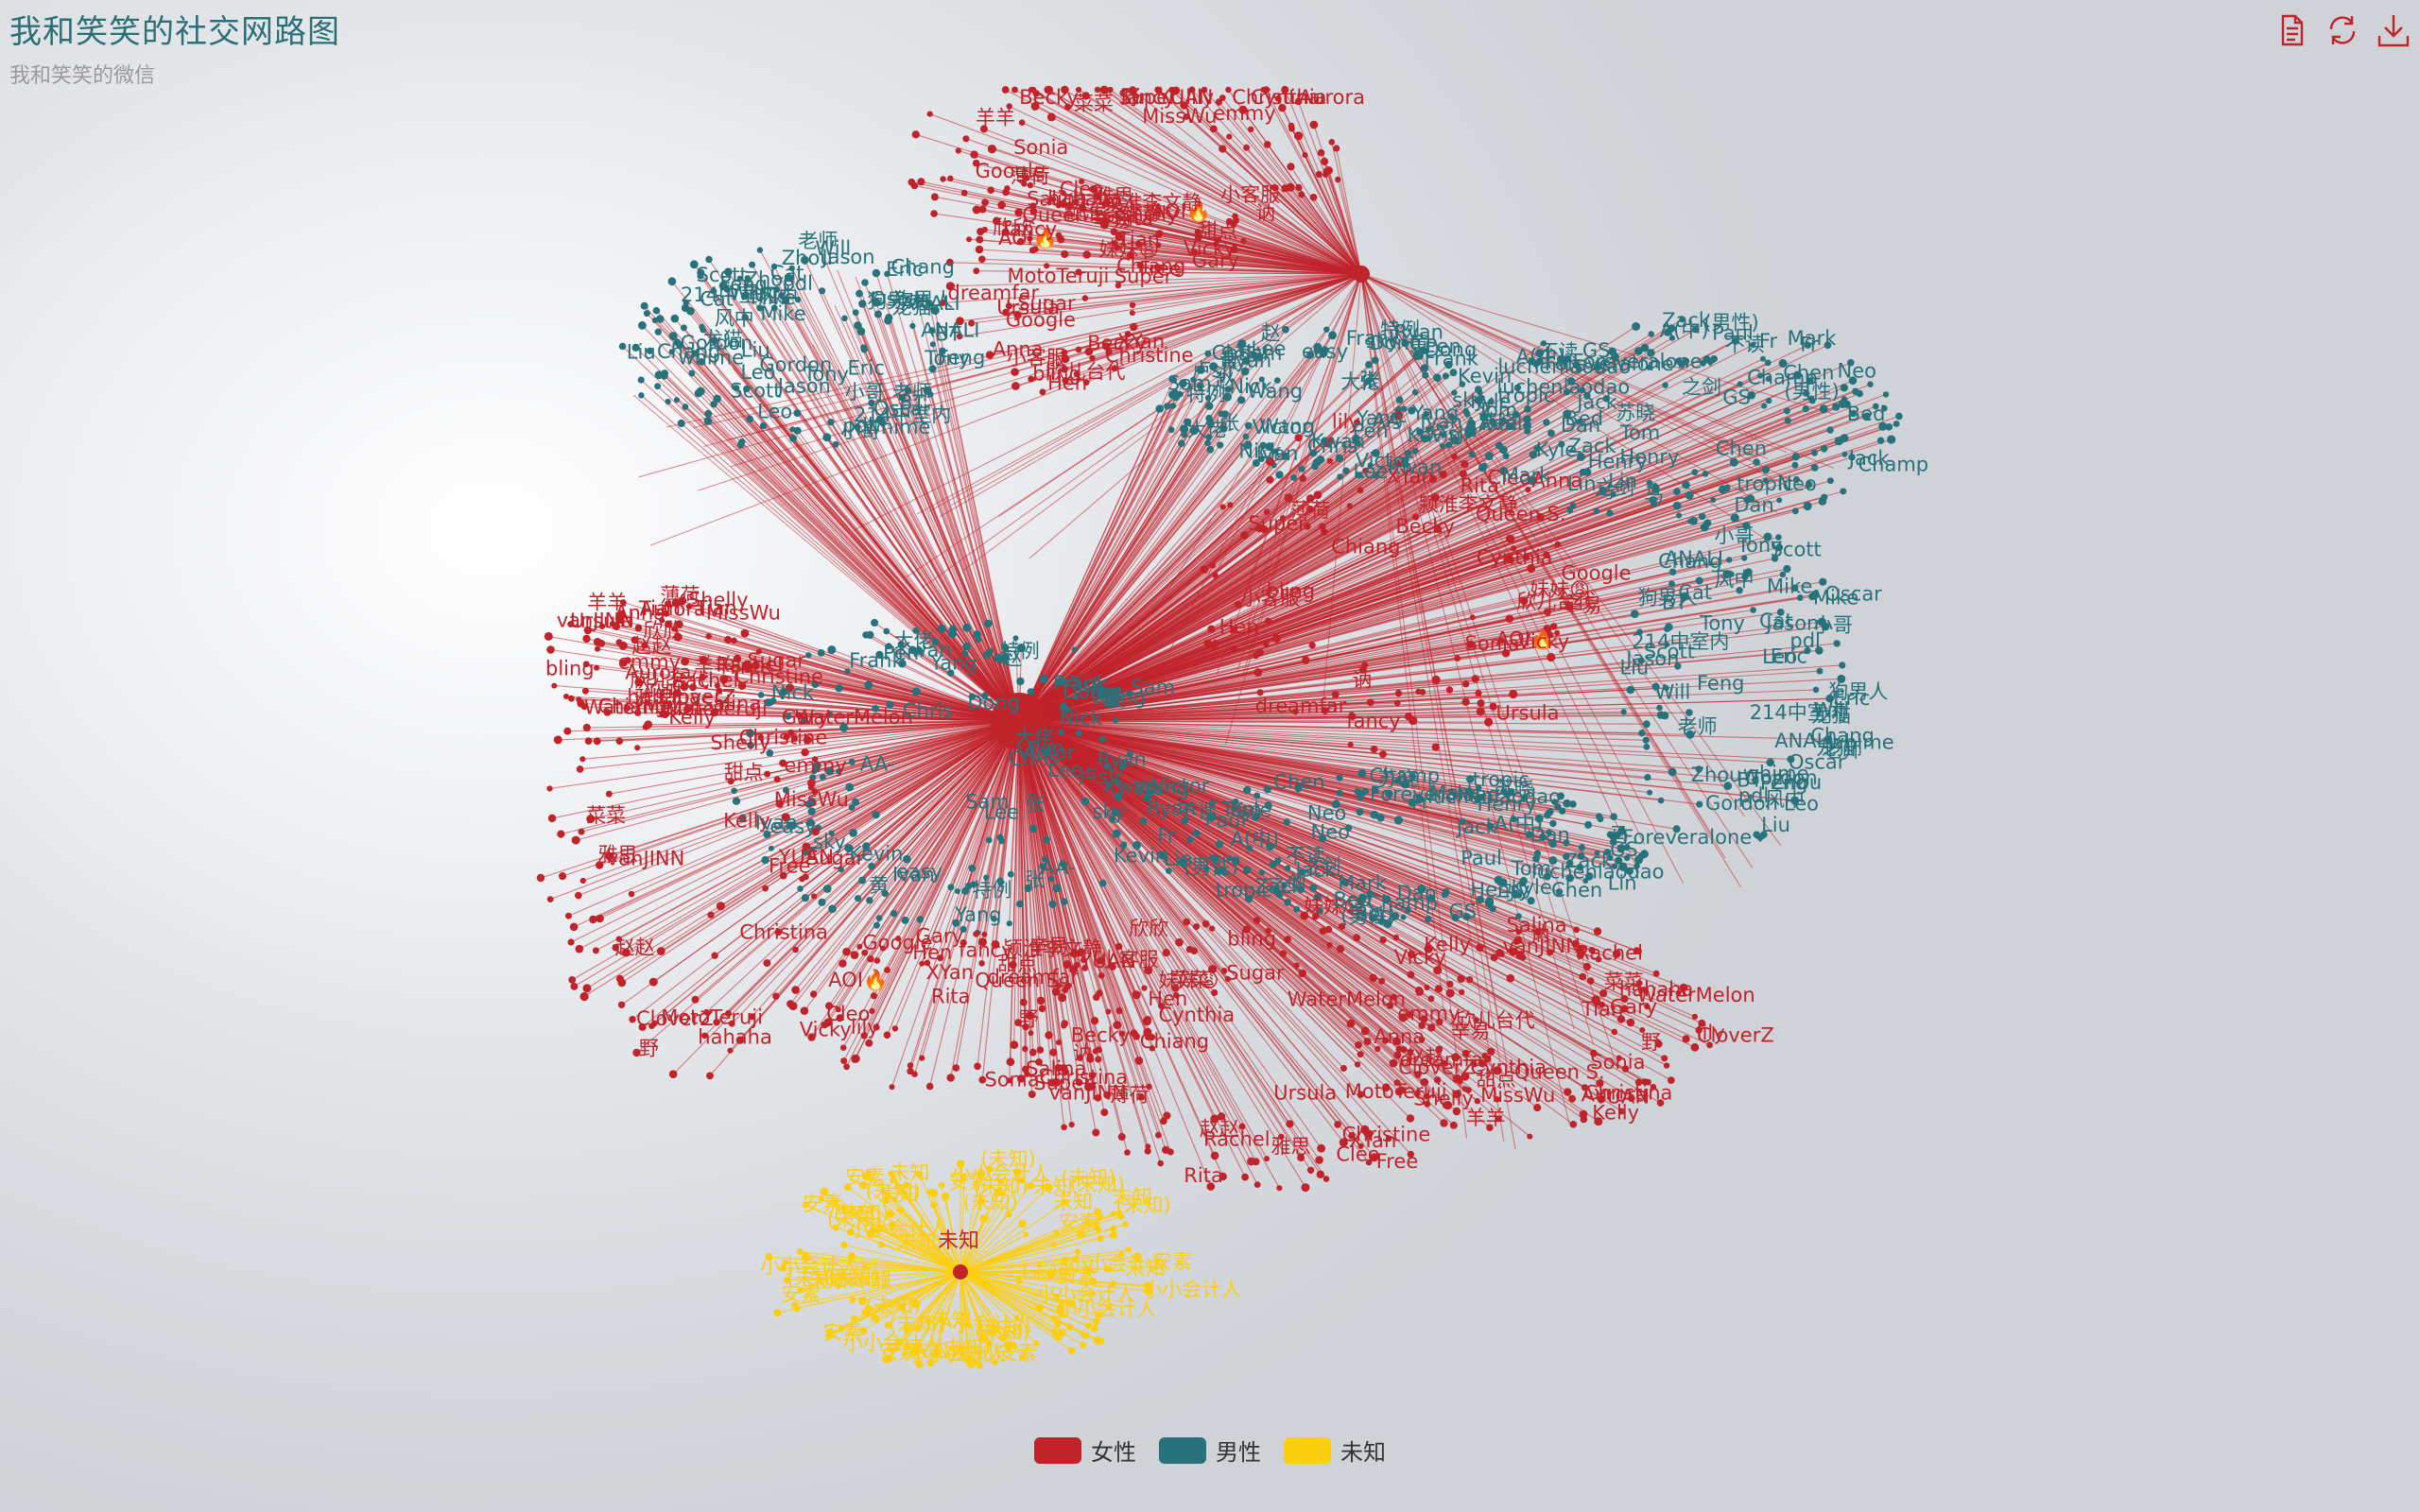  What do you see at coordinates (960, 1272) in the screenshot?
I see `hub-node` at bounding box center [960, 1272].